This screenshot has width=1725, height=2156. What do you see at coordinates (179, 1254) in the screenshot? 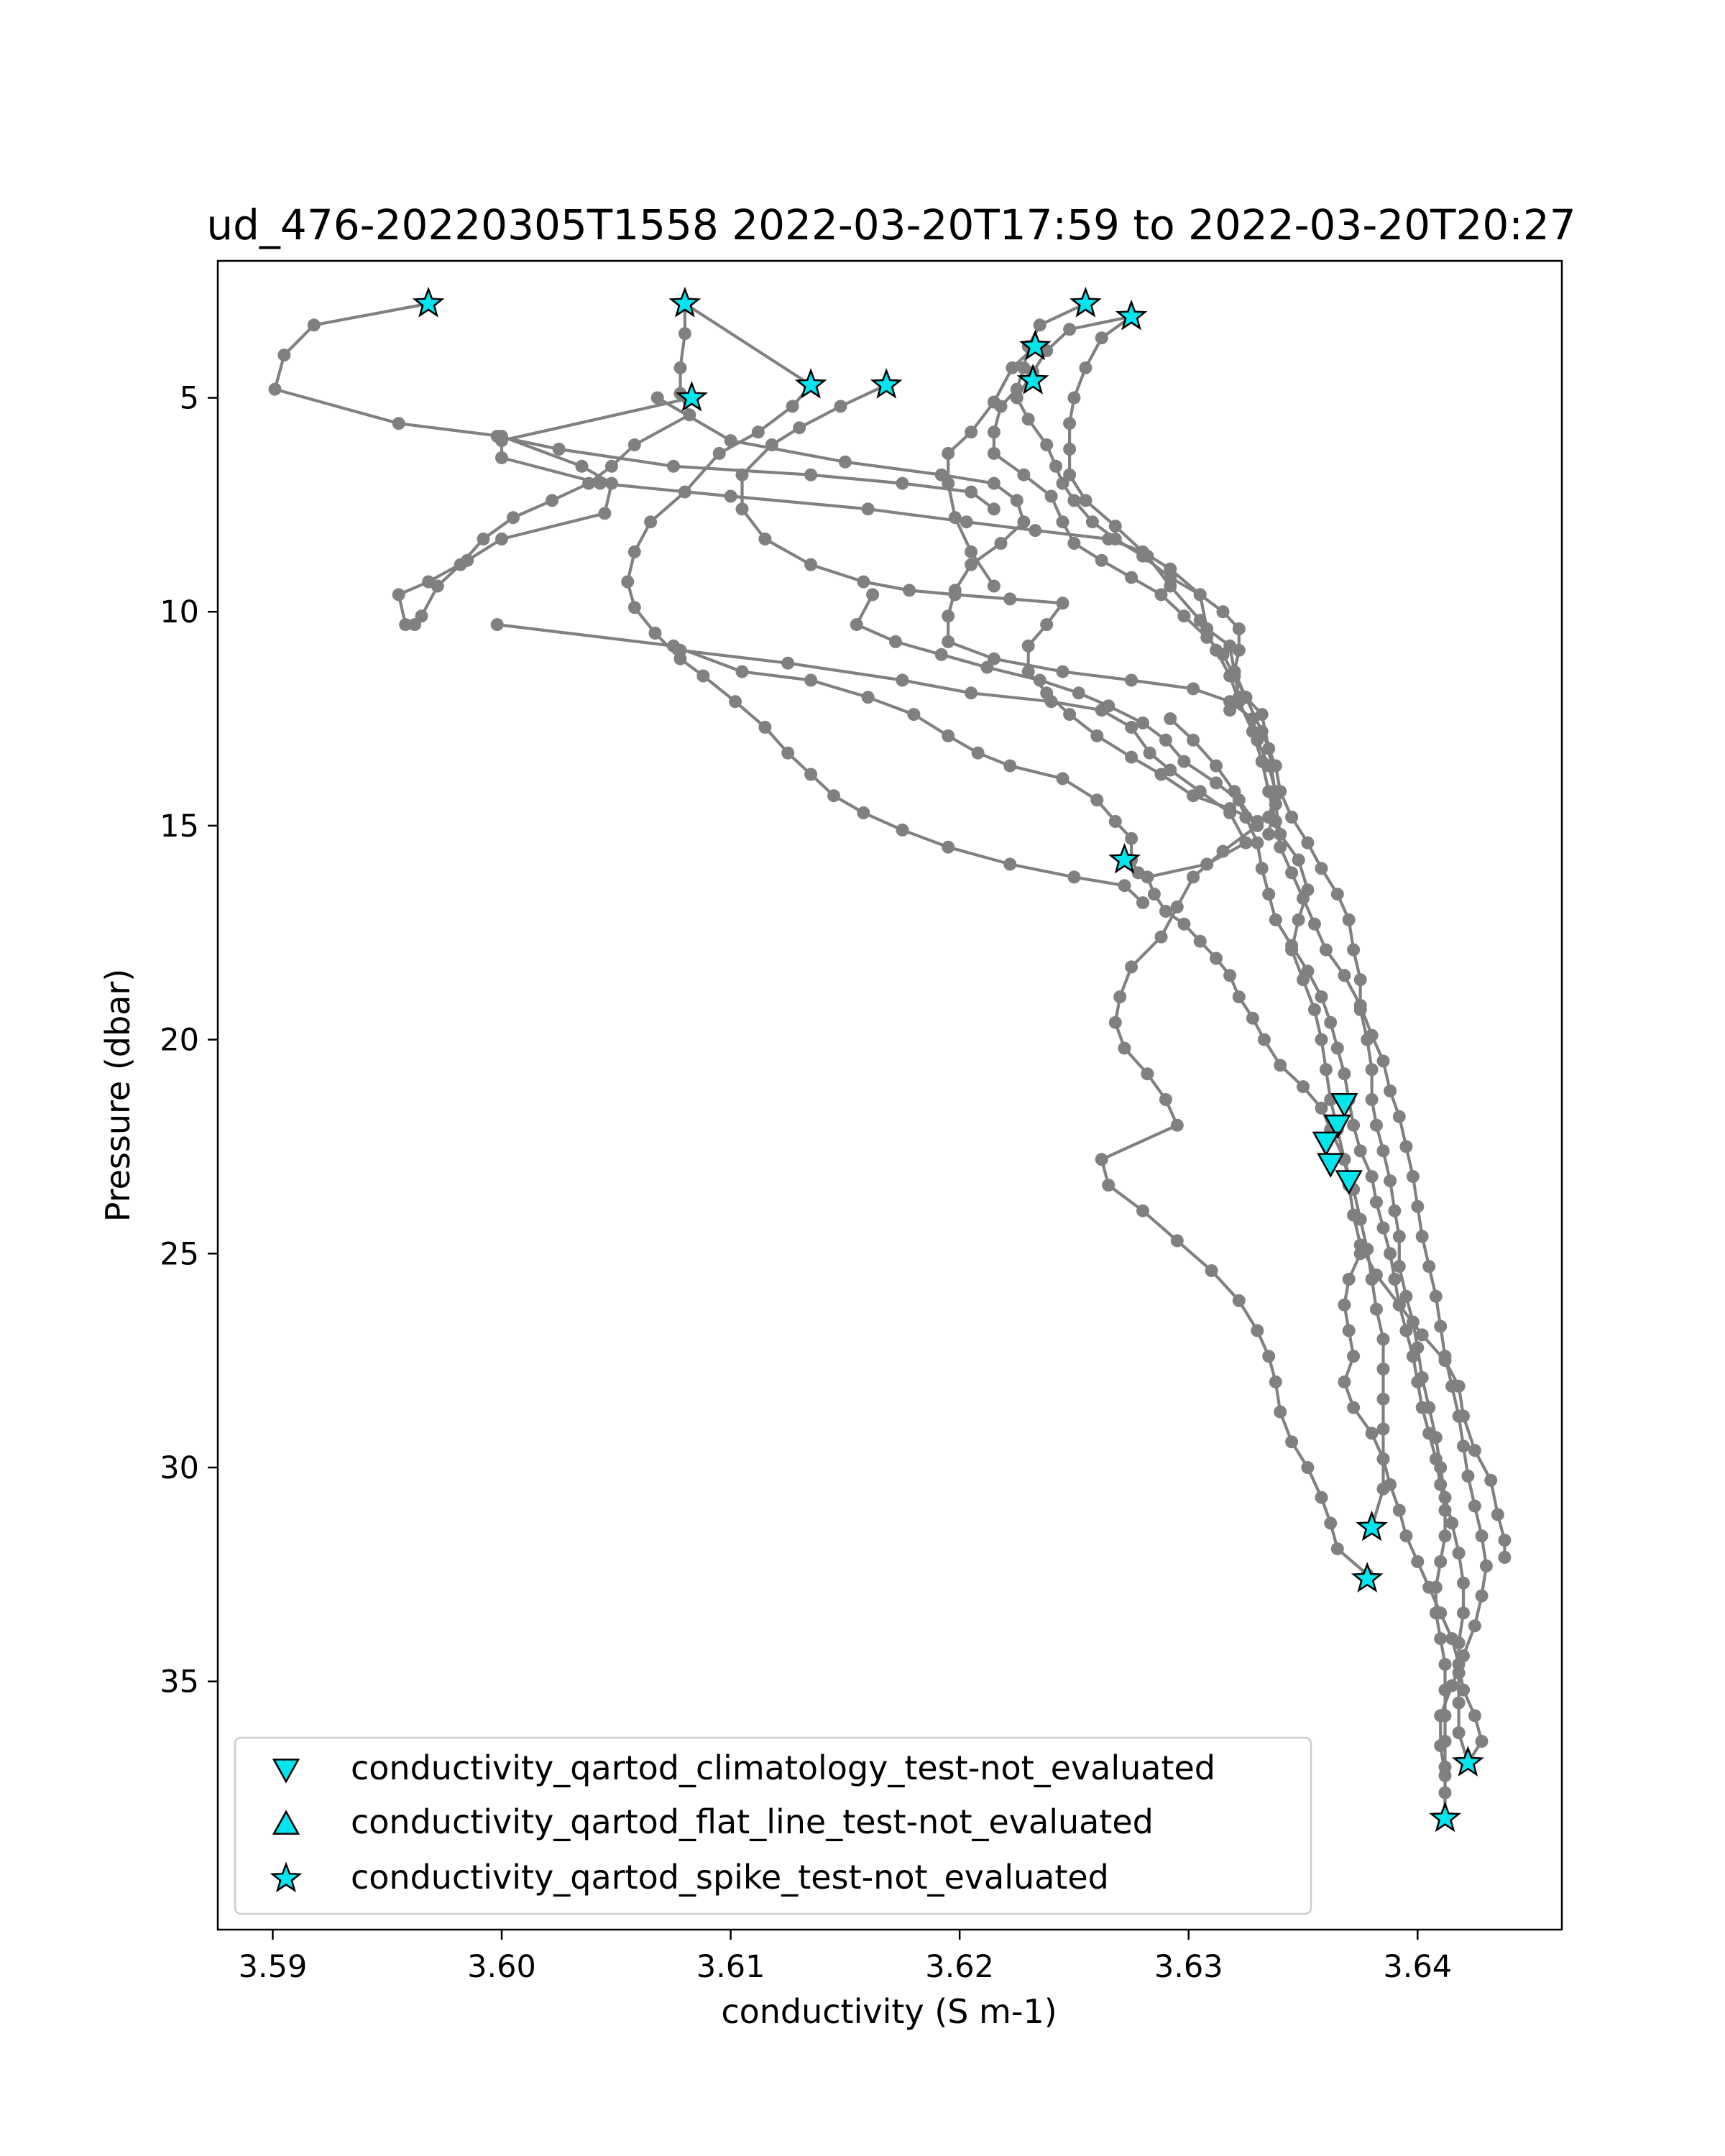
I see `y-tick-label: 25` at bounding box center [179, 1254].